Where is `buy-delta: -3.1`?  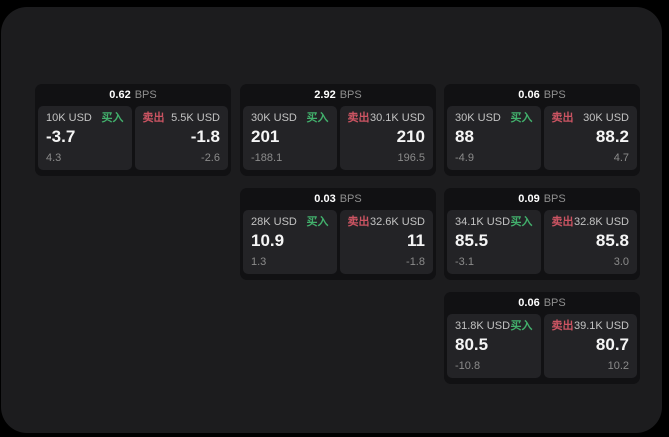 buy-delta: -3.1 is located at coordinates (464, 262).